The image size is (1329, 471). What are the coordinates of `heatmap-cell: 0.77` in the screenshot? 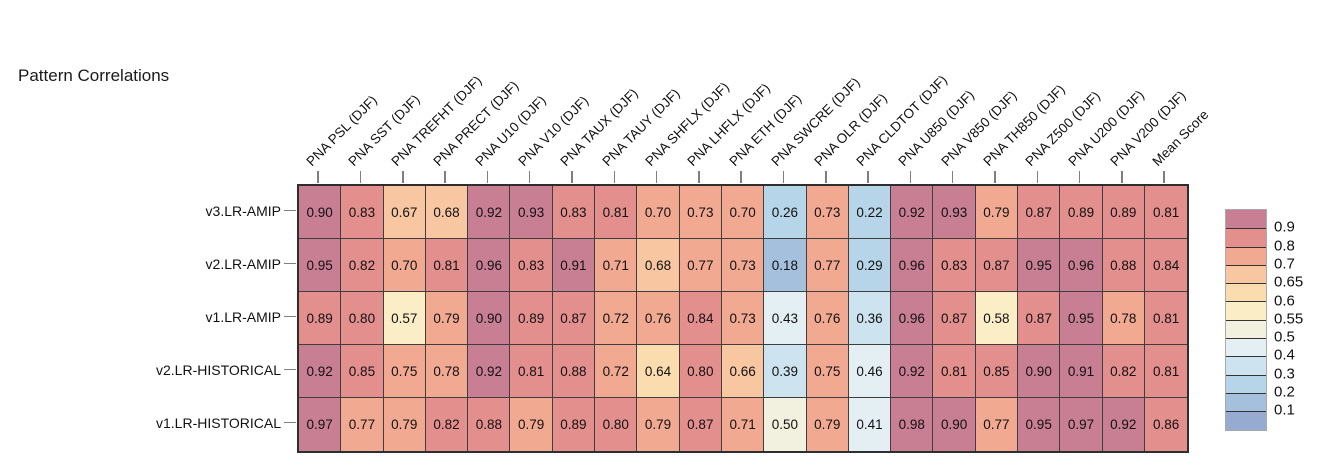 It's located at (700, 265).